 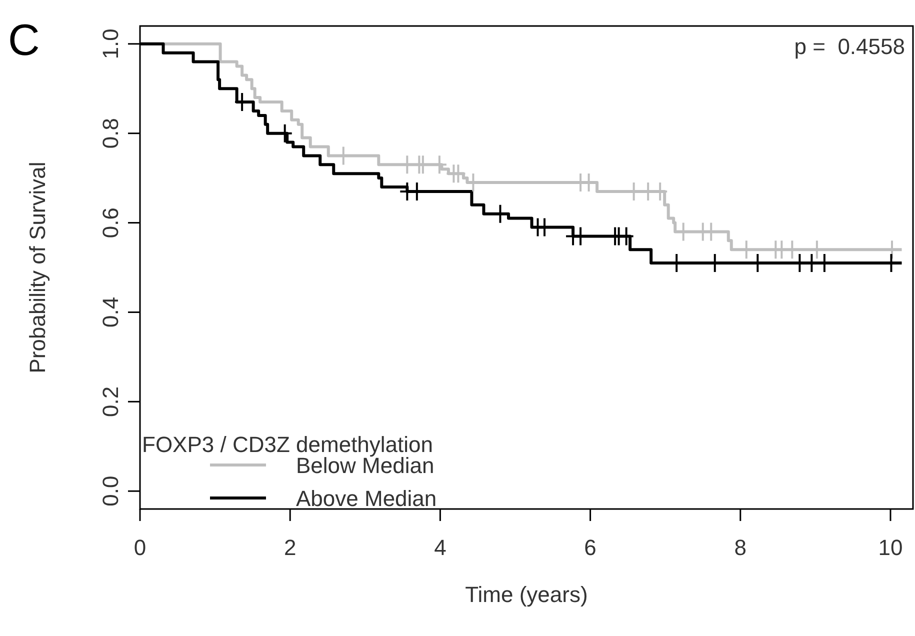 What do you see at coordinates (740, 547) in the screenshot?
I see `x-tick-label: 8` at bounding box center [740, 547].